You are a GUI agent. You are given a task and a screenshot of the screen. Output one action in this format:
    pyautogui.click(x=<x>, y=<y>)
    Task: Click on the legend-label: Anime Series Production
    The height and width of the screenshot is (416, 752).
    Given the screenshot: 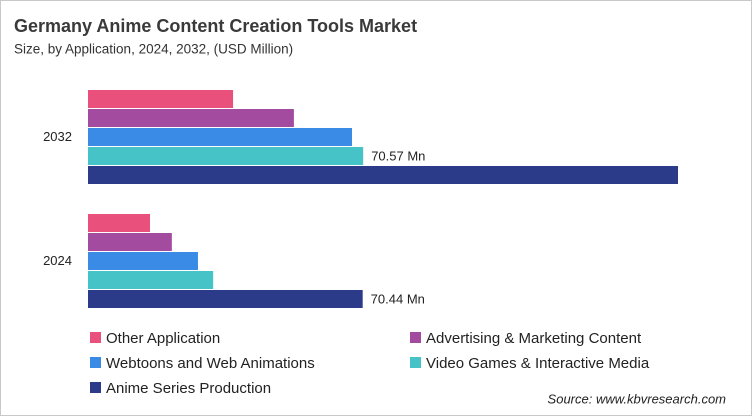 What is the action you would take?
    pyautogui.click(x=188, y=388)
    